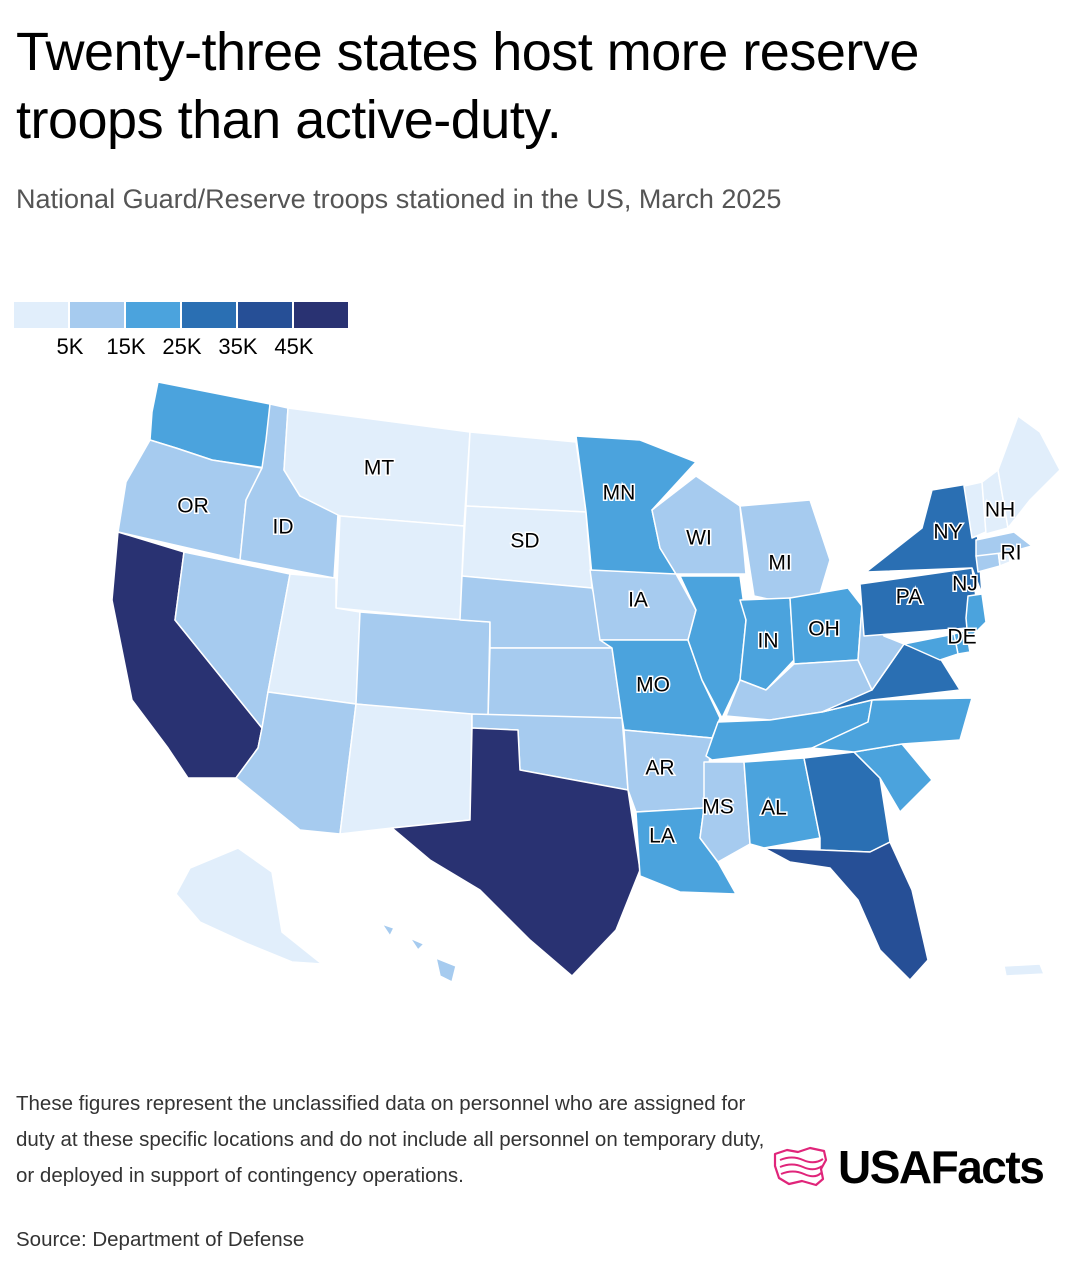  I want to click on state-ma, so click(1004, 544).